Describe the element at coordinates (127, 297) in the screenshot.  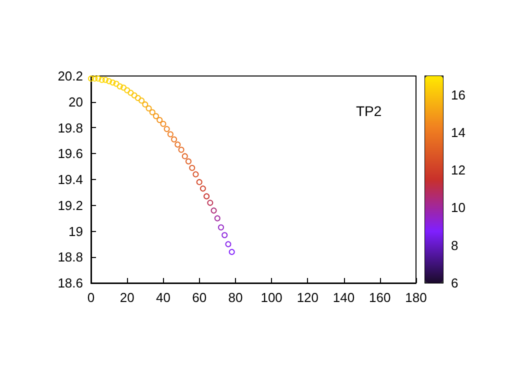
I see `x-tick-label: 20` at that location.